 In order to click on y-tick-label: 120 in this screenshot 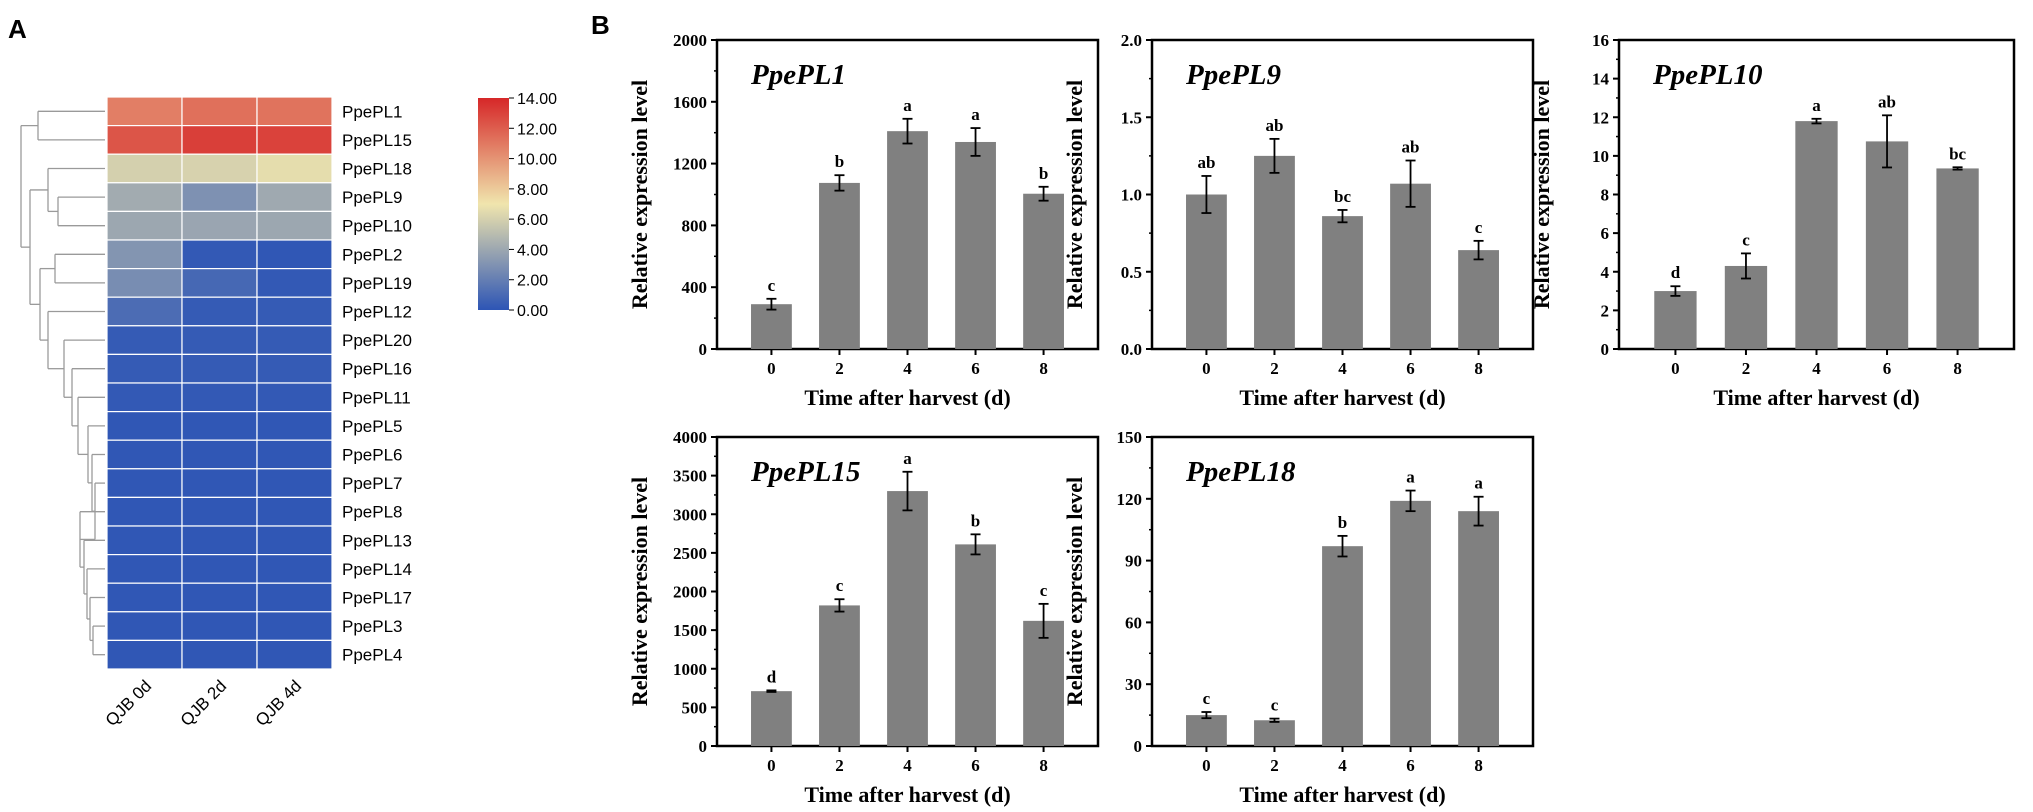, I will do `click(1130, 499)`.